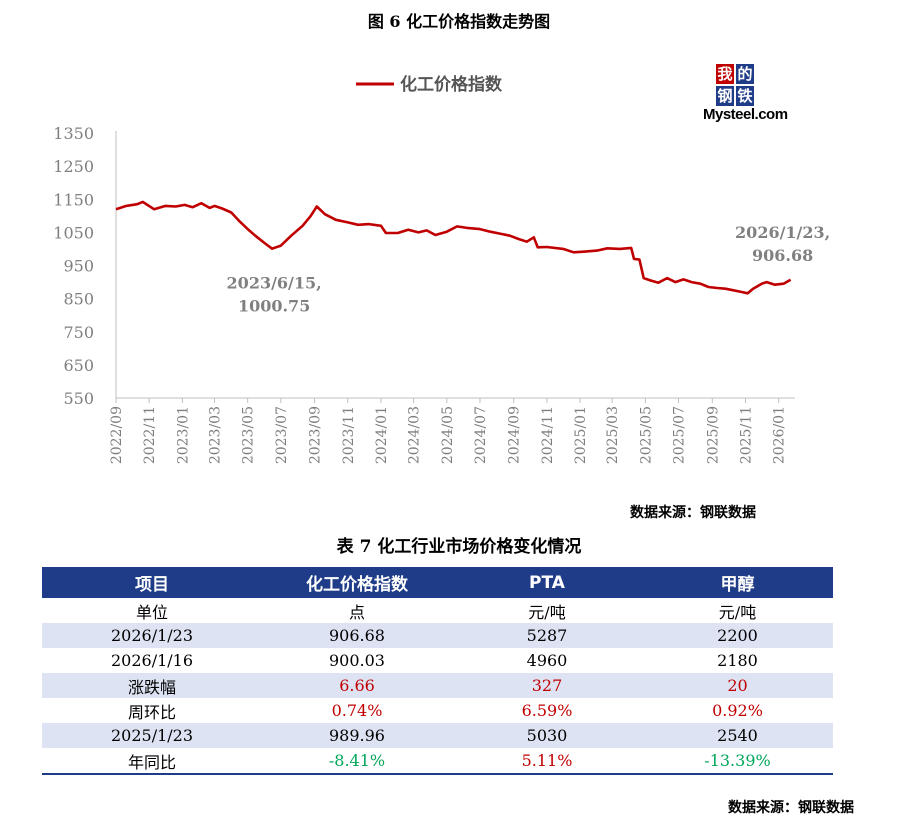 The image size is (918, 825). I want to click on annotation-label: 2023/6/15,, so click(274, 283).